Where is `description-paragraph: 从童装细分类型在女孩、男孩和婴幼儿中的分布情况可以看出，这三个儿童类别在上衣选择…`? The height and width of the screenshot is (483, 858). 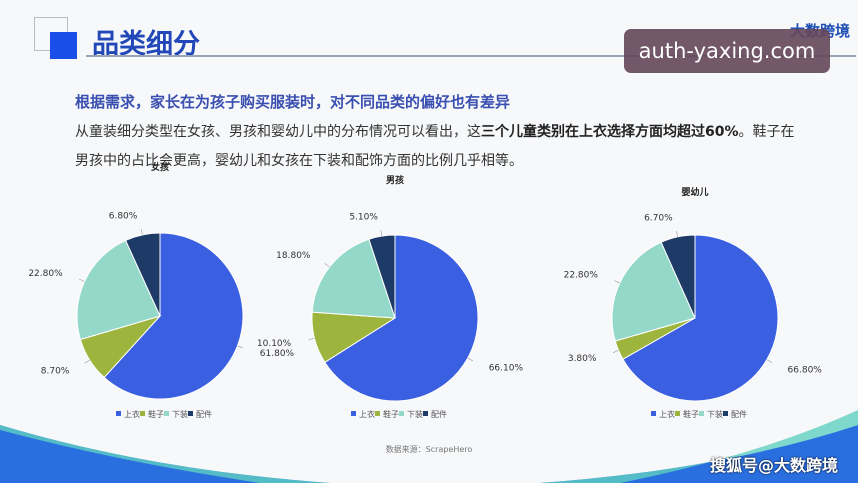
description-paragraph: 从童装细分类型在女孩、男孩和婴幼儿中的分布情况可以看出，这三个儿童类别在上衣选择… is located at coordinates (435, 147).